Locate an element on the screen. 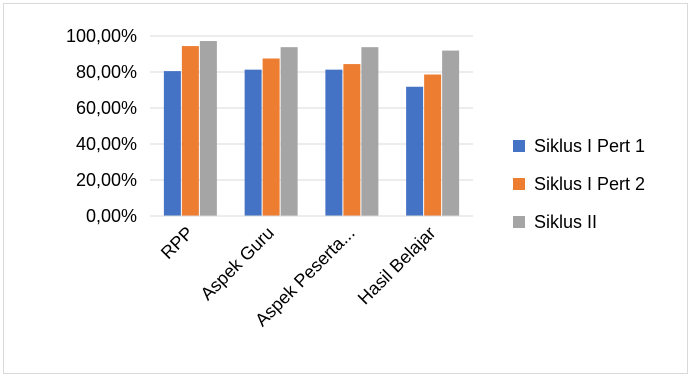 This screenshot has height=379, width=693. y-tick-label: 100,00% is located at coordinates (101, 36).